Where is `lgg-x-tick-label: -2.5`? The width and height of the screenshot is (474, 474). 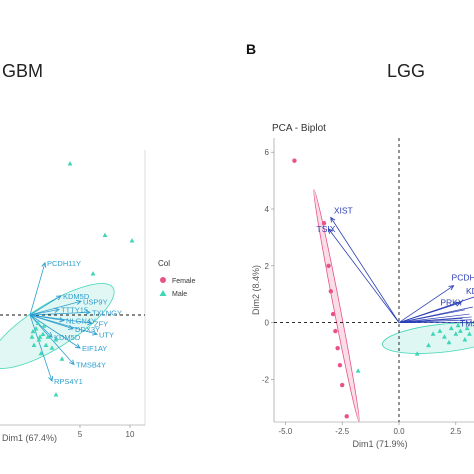
lgg-x-tick-label: -2.5 is located at coordinates (342, 431).